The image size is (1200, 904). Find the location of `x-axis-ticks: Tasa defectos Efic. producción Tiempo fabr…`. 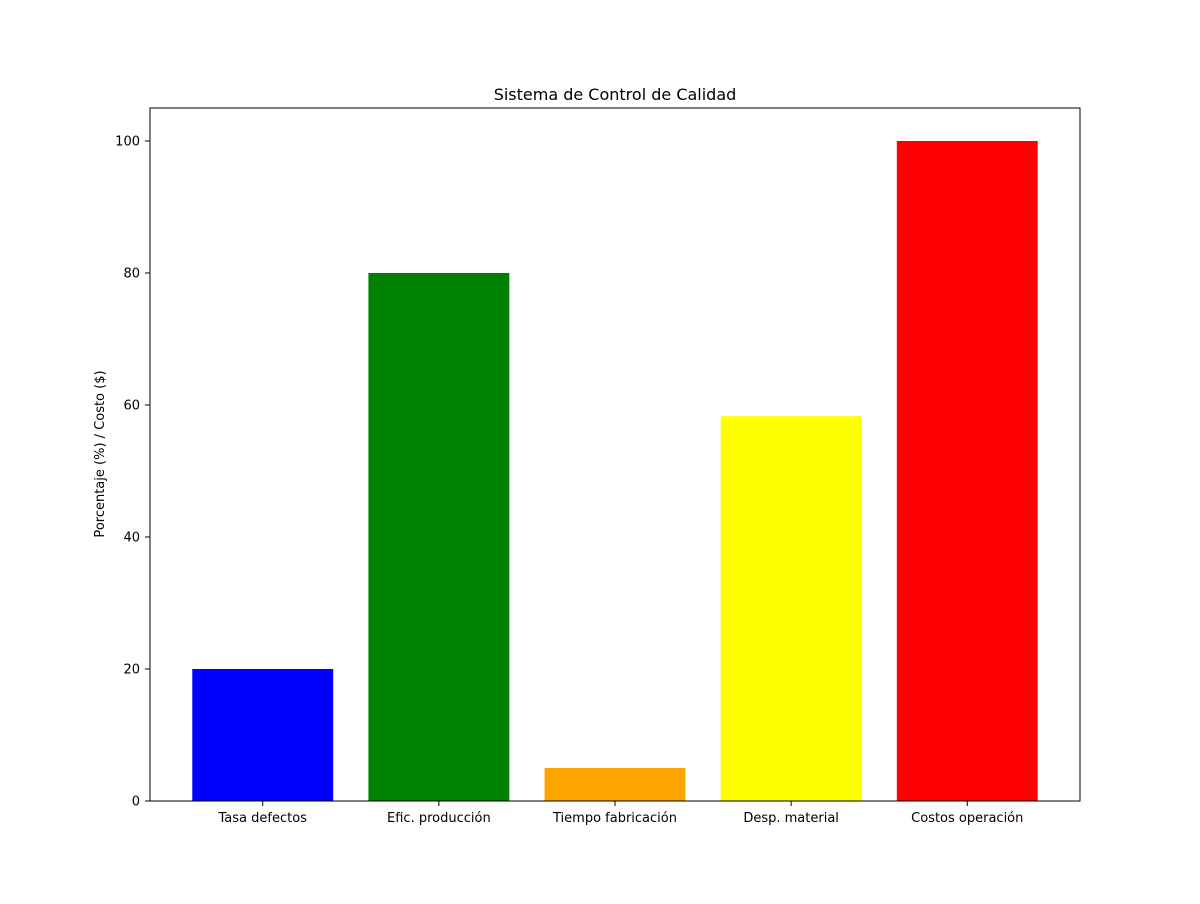

x-axis-ticks: Tasa defectos Efic. producción Tiempo fabr… is located at coordinates (620, 813).